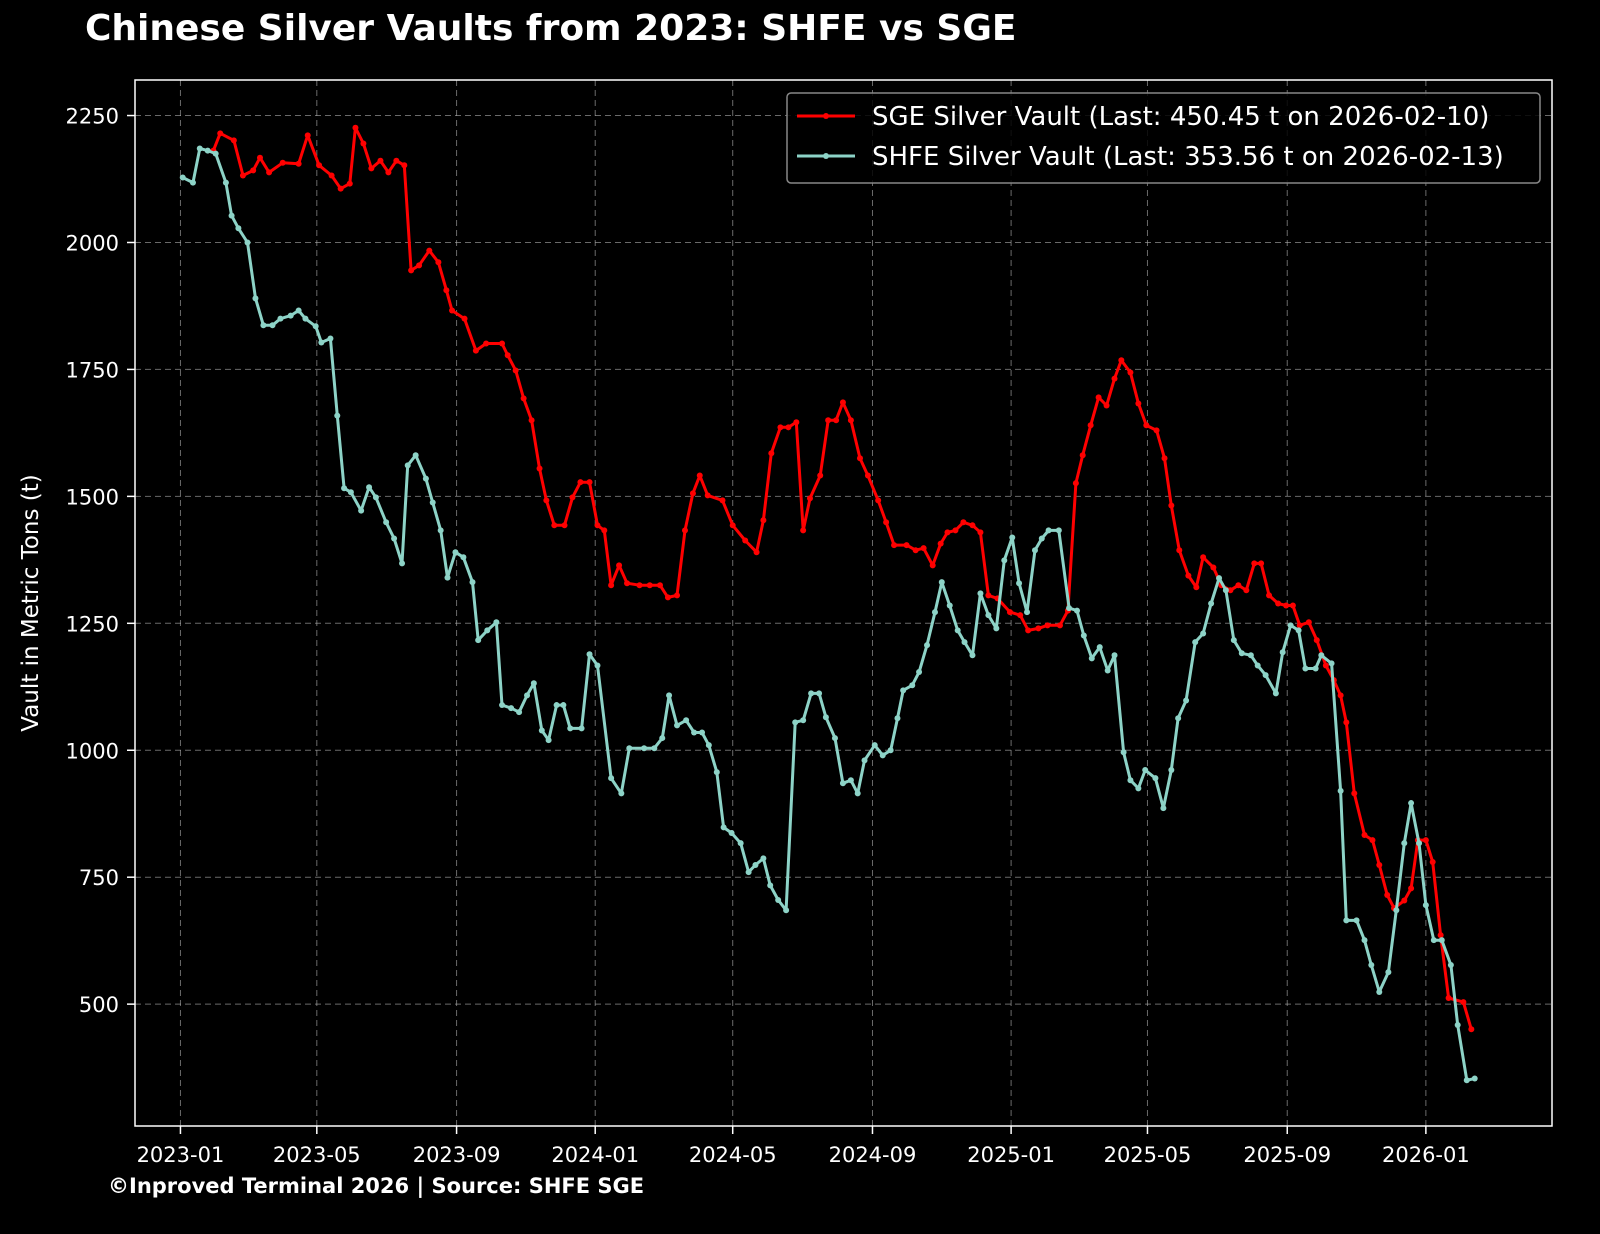 This screenshot has width=1600, height=1234. I want to click on legend-marker-sge, so click(826, 116).